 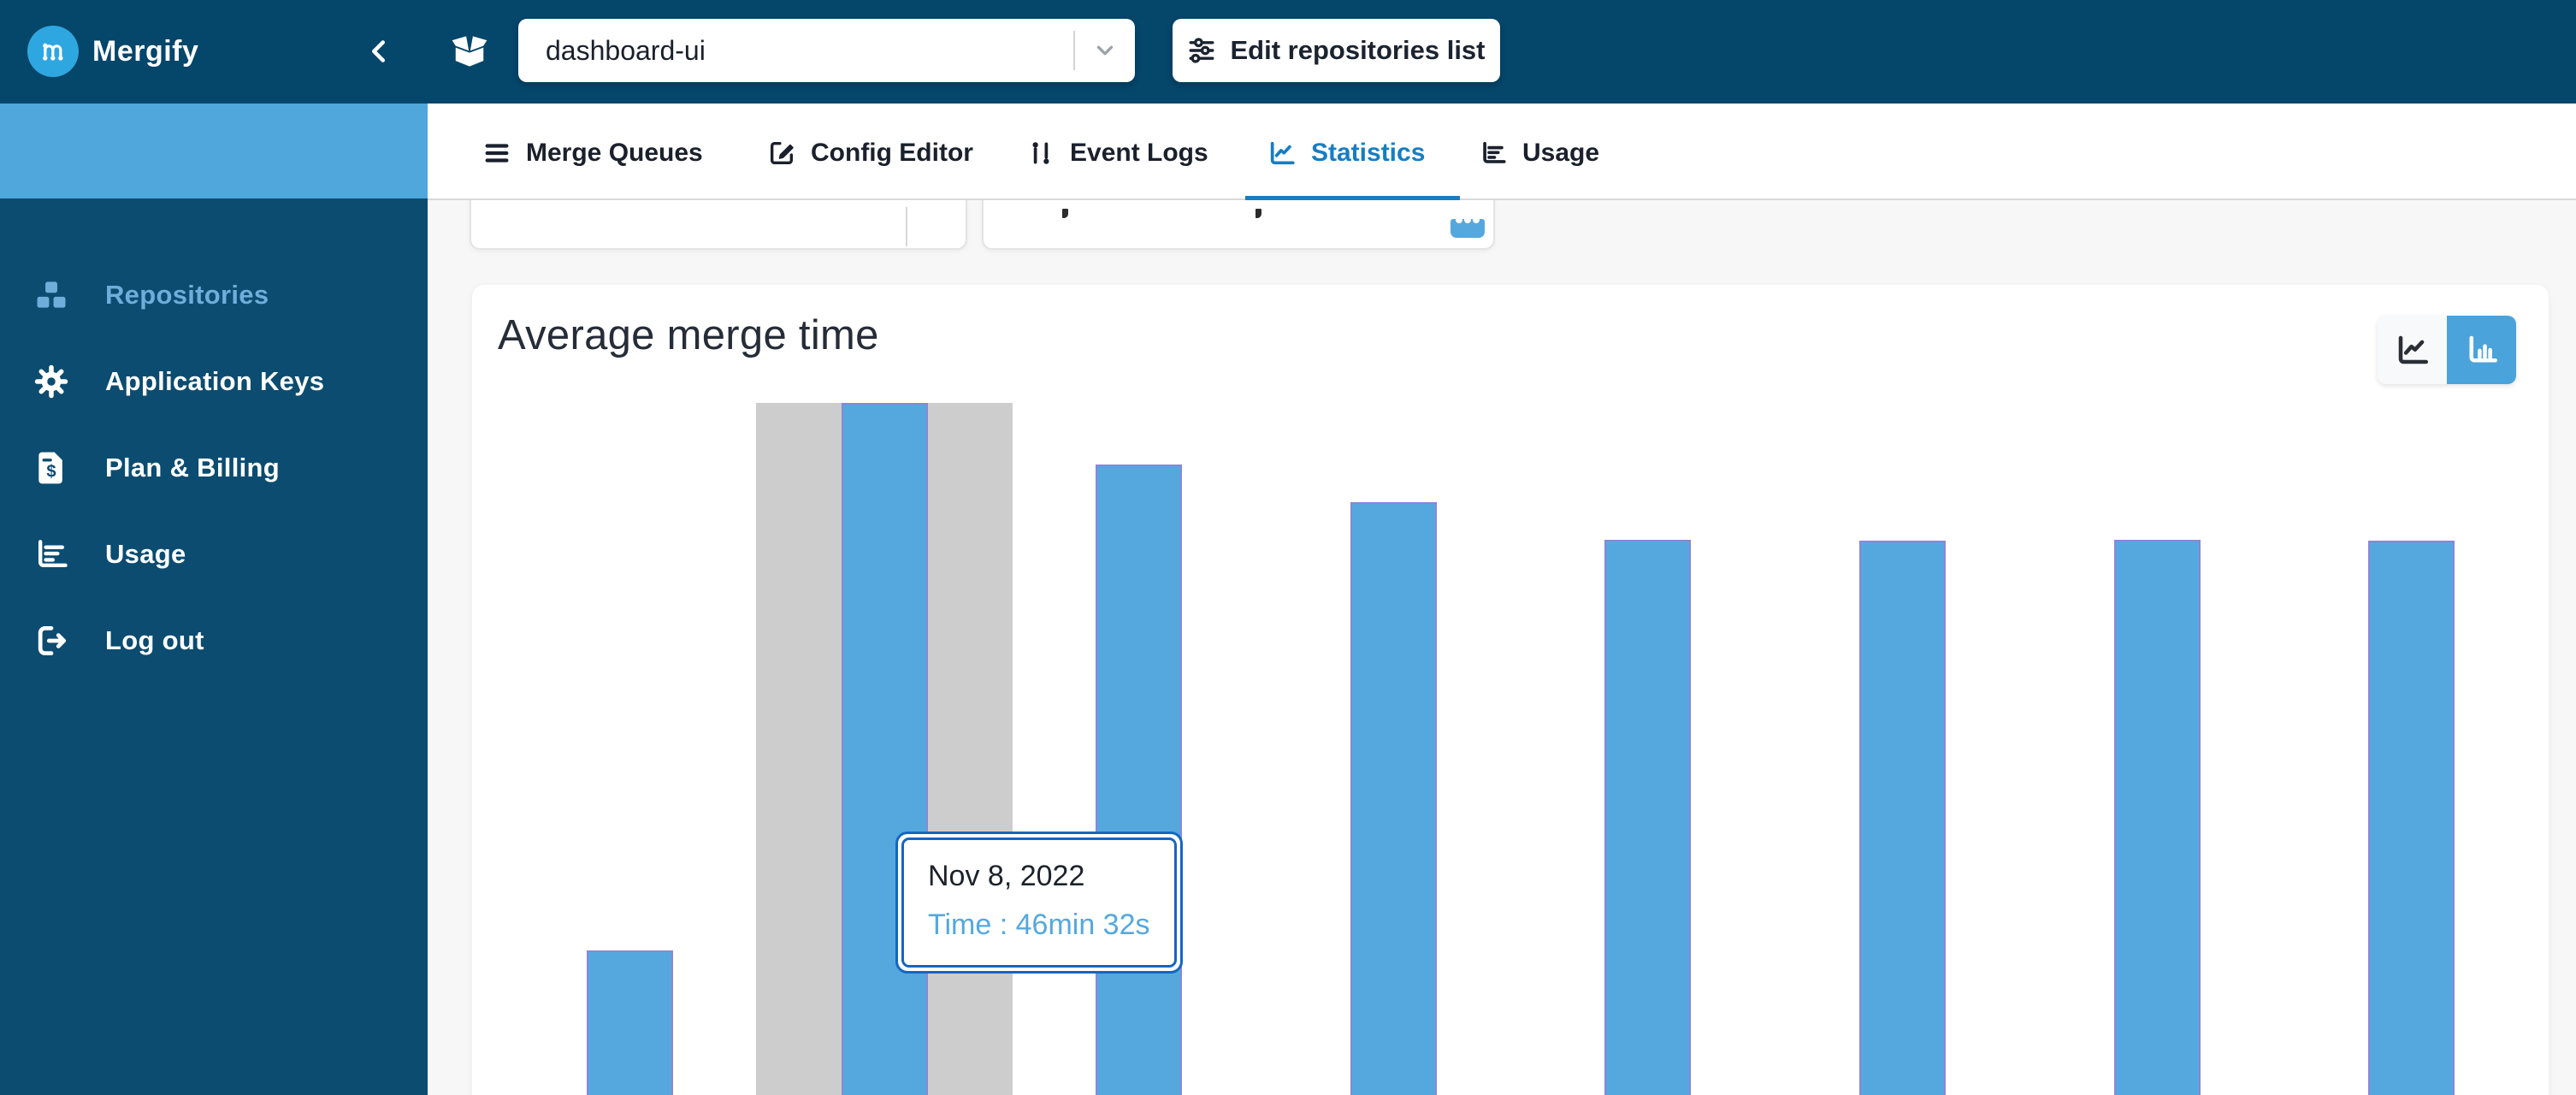 What do you see at coordinates (1346, 153) in the screenshot?
I see `tab-statistics-active: Statistics` at bounding box center [1346, 153].